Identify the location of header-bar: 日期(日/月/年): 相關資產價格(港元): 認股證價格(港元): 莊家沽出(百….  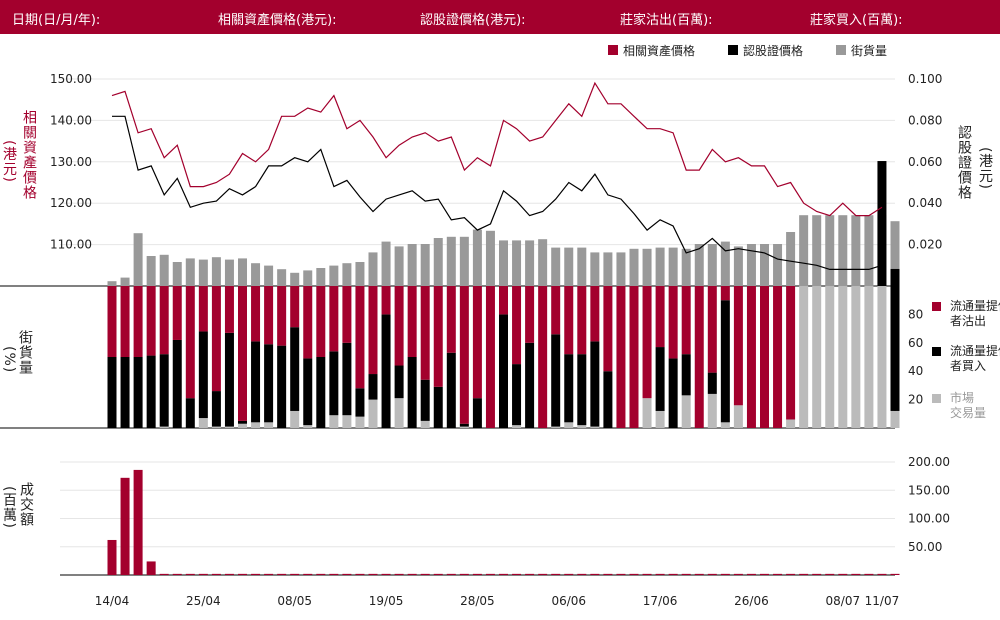
(500, 17).